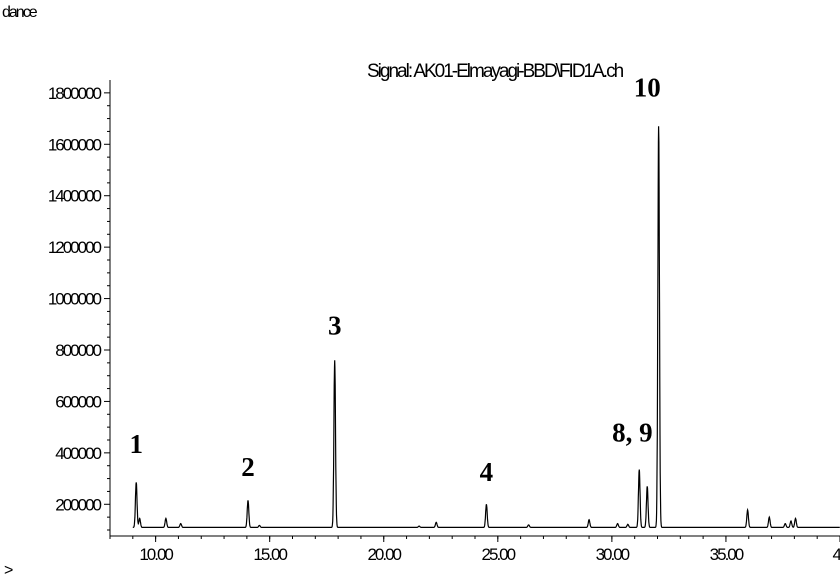  Describe the element at coordinates (75, 299) in the screenshot. I see `y-tick-label: 1000000` at that location.